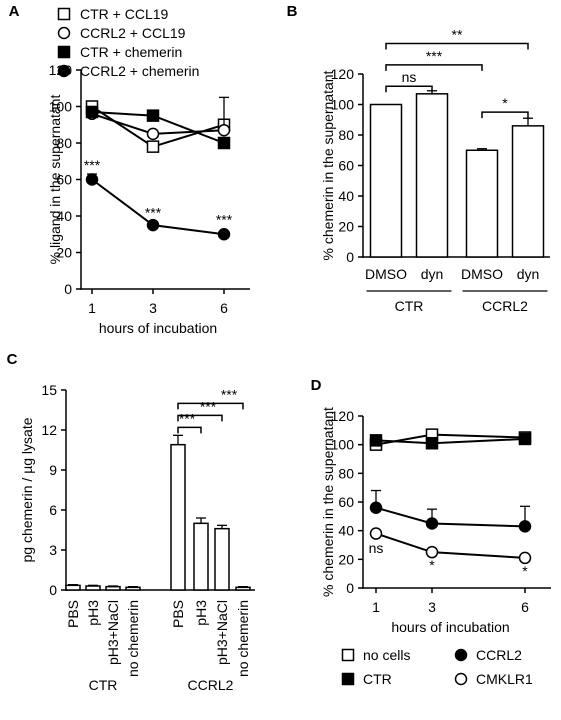 Image resolution: width=561 pixels, height=720 pixels. I want to click on legend-label: CCRL2 + chemerin, so click(139, 71).